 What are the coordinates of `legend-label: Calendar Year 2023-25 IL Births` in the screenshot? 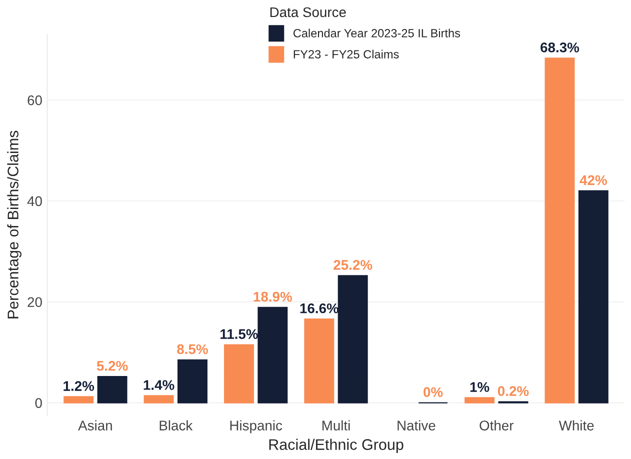 It's located at (376, 33).